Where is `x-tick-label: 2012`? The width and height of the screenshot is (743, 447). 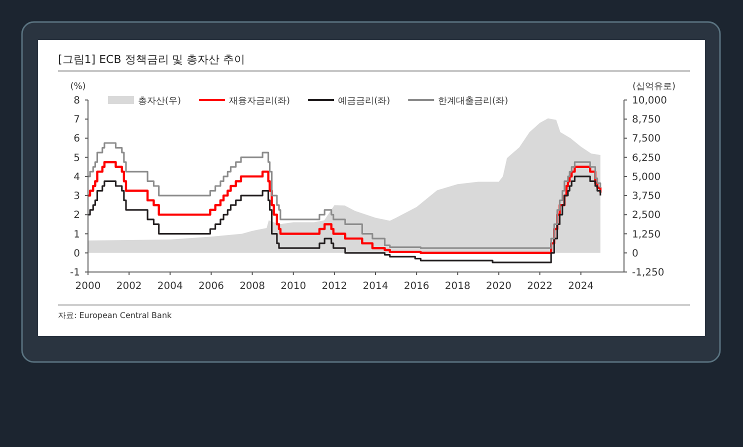 x-tick-label: 2012 is located at coordinates (335, 286).